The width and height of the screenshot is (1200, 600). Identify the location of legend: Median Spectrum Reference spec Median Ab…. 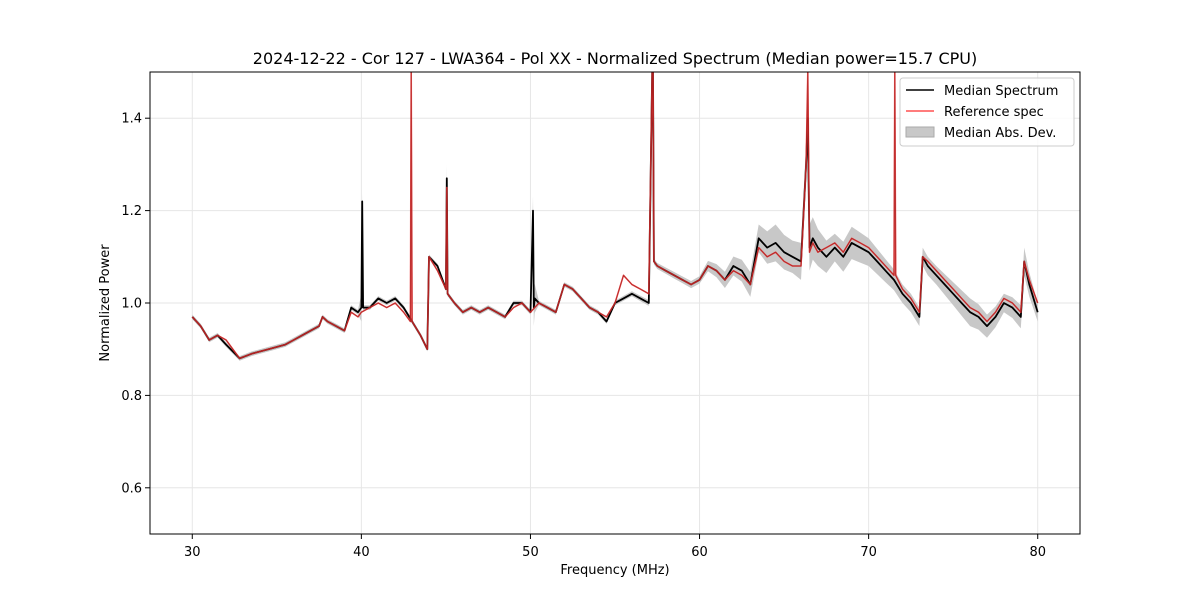
(987, 112).